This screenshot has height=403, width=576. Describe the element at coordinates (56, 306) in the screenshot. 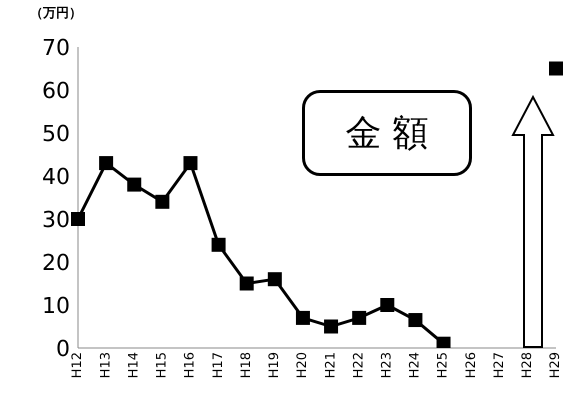

I see `y-tick-label: 10` at that location.